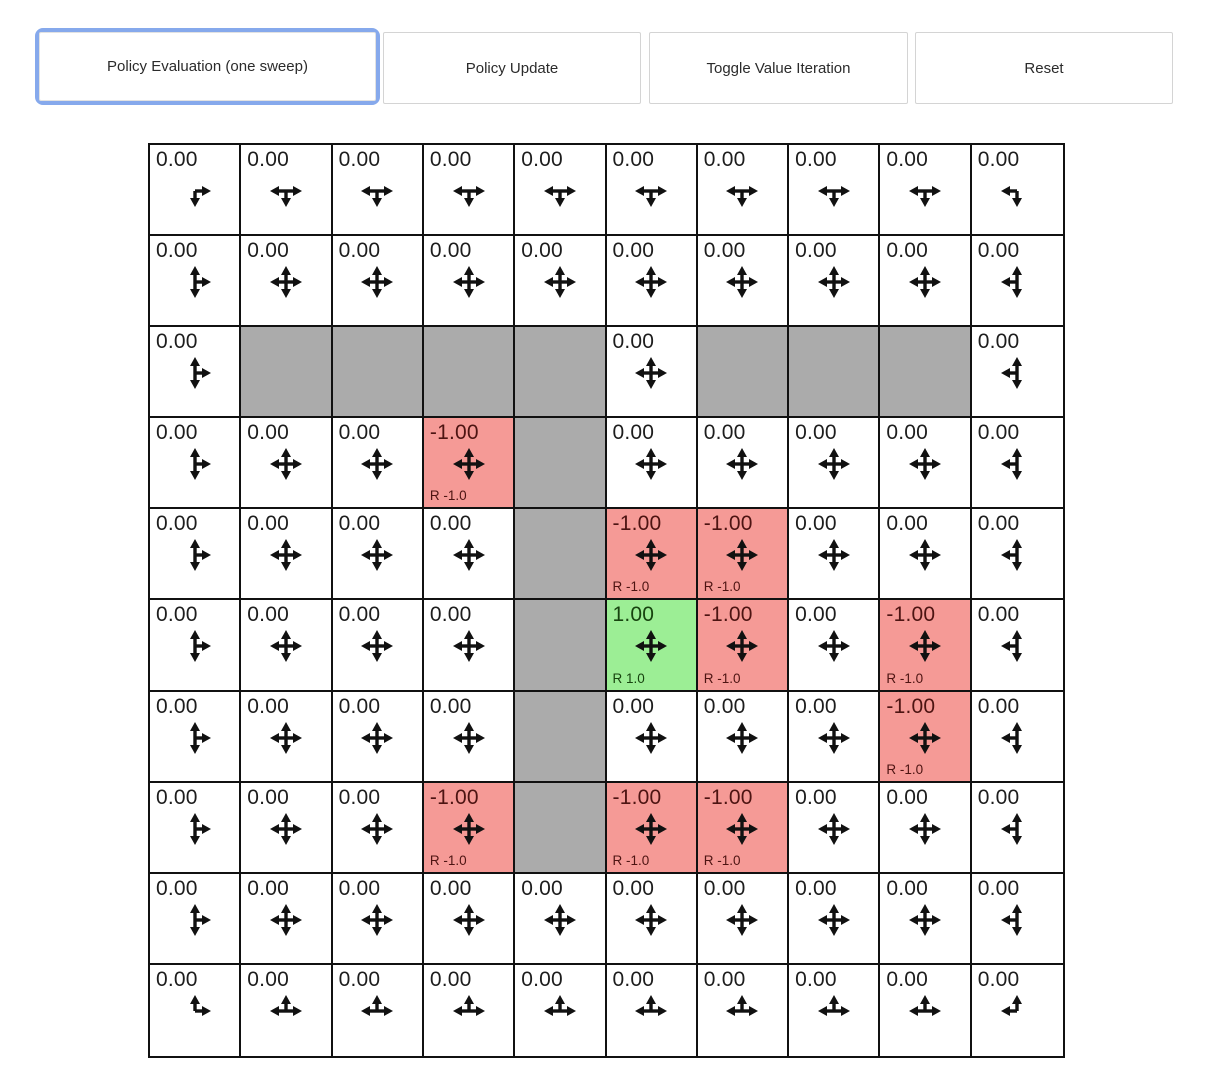  I want to click on grid-cell-8-9: 0.00, so click(1017, 919).